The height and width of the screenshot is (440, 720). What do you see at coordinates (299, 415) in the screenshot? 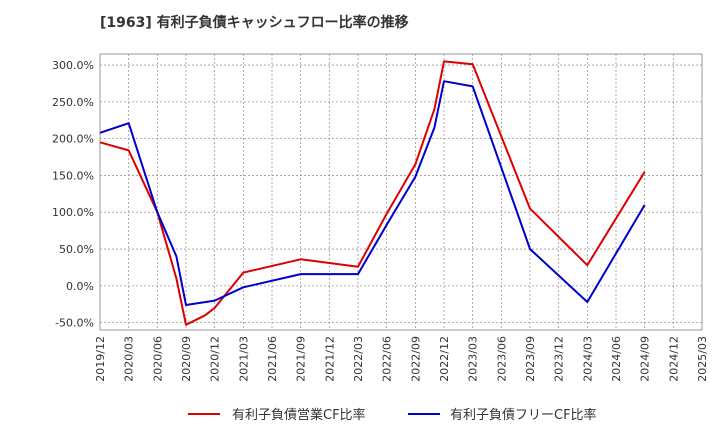
I see `legend-label-1: 有利子負債営業CF比率` at bounding box center [299, 415].